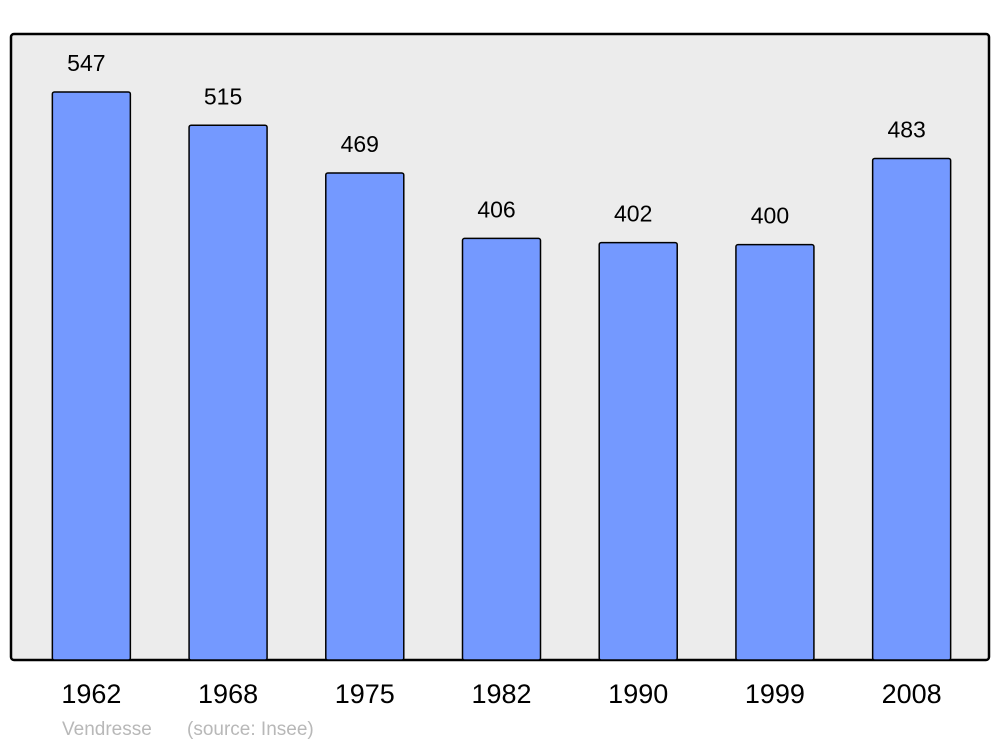 This screenshot has height=747, width=1000. Describe the element at coordinates (906, 130) in the screenshot. I see `value-label: 483` at that location.